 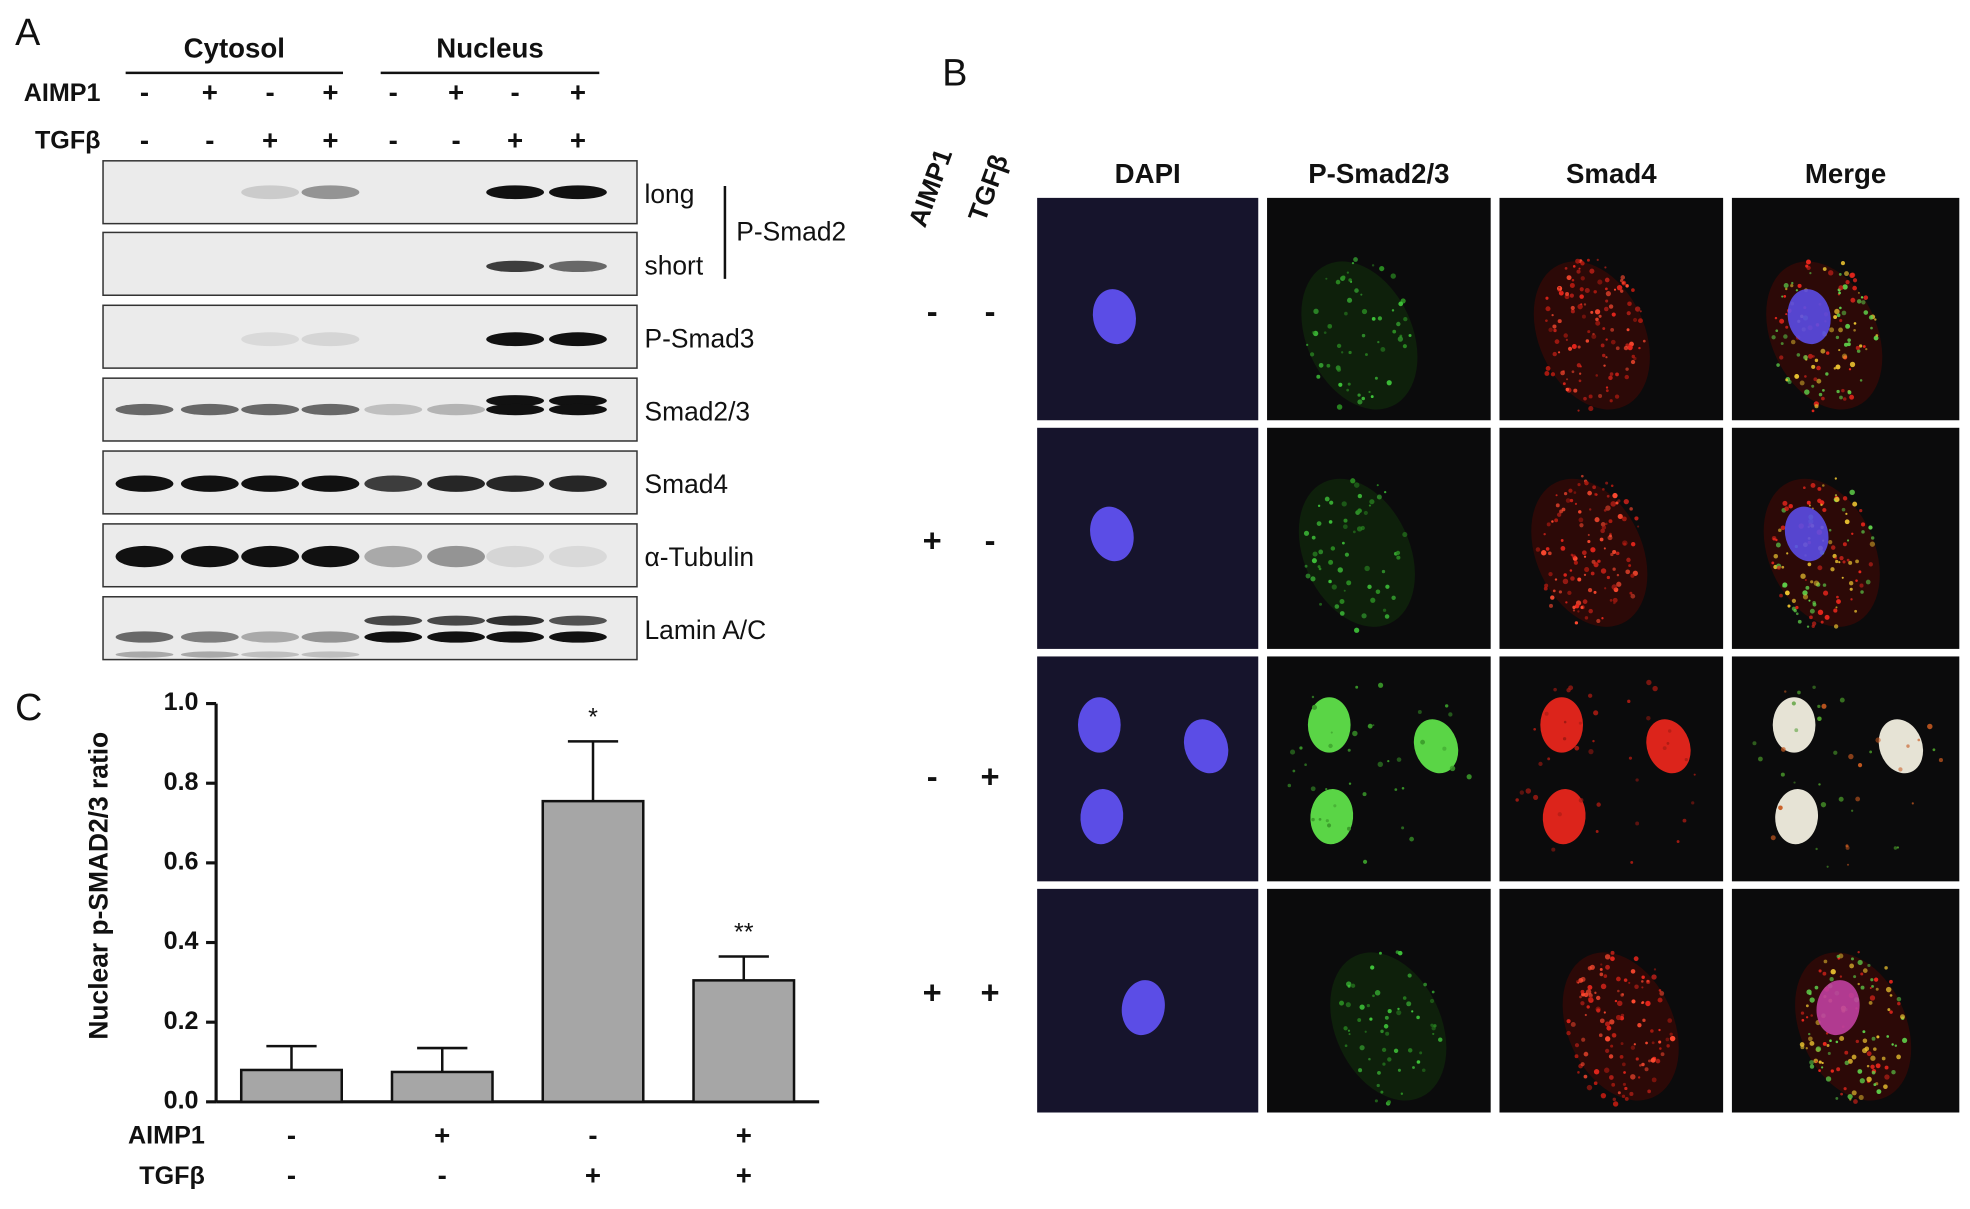 I want to click on micrograph, so click(x=1611, y=769).